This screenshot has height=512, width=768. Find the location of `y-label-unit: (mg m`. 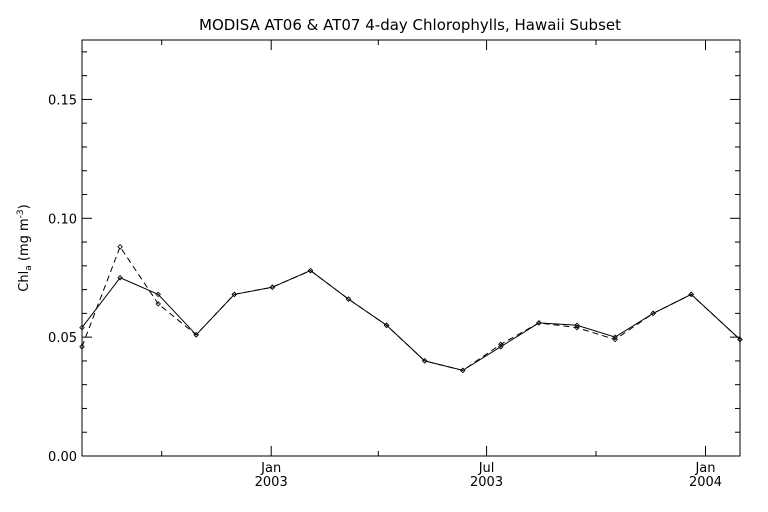

y-label-unit: (mg m is located at coordinates (24, 241).